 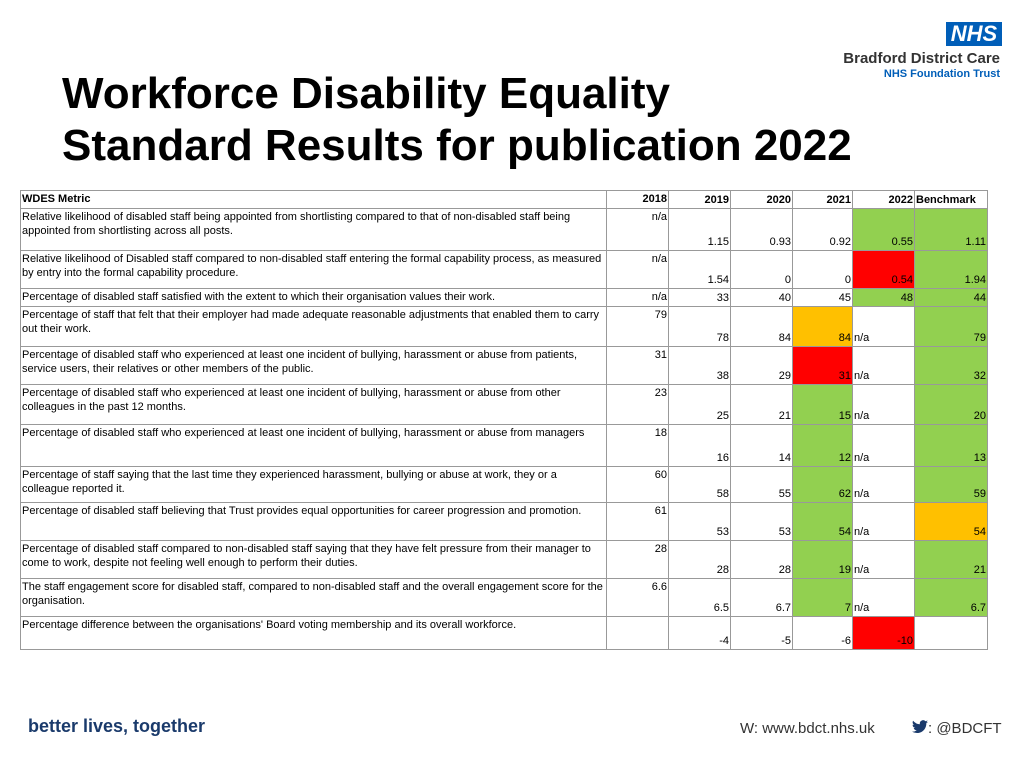 I want to click on value-cell: 7, so click(x=823, y=598).